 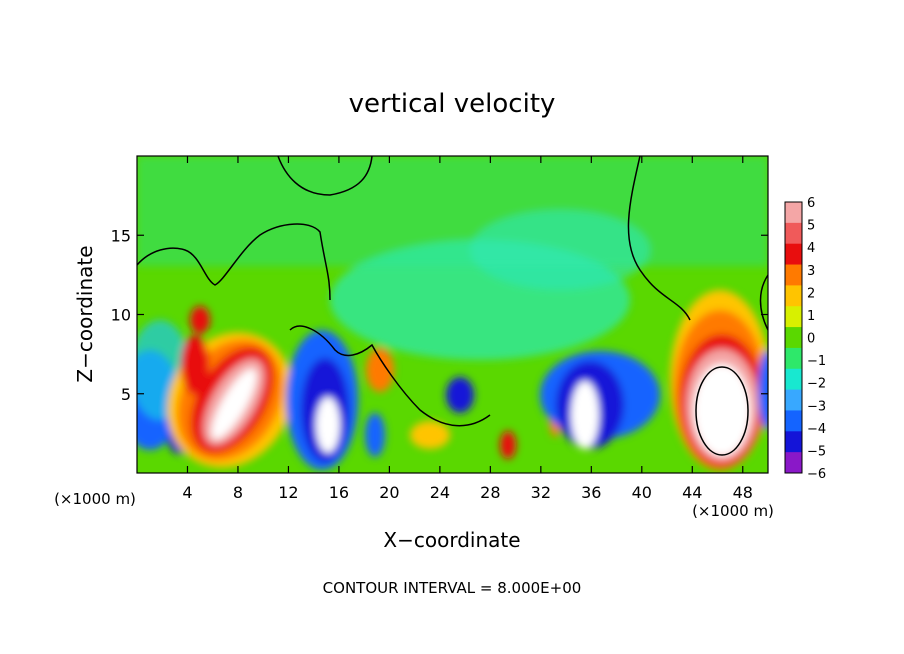 I want to click on field-orange-mid-a, so click(x=380, y=370).